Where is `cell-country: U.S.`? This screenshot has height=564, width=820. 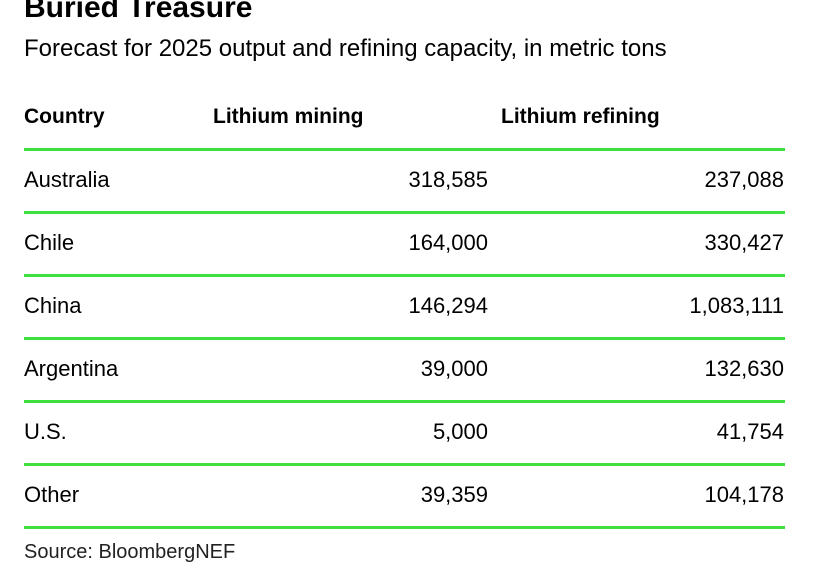 cell-country: U.S. is located at coordinates (45, 431).